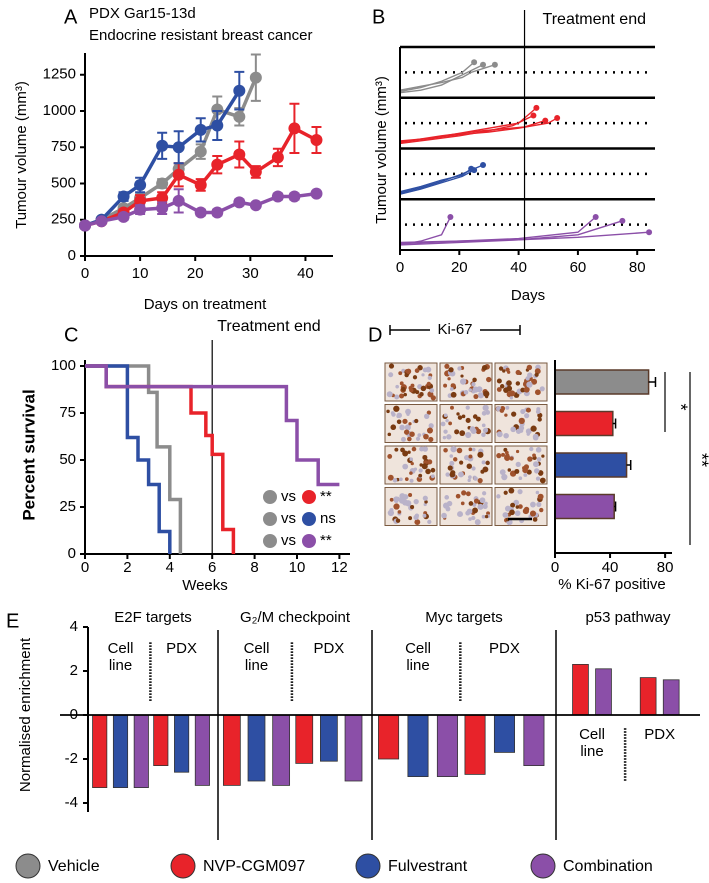 This screenshot has height=883, width=709. What do you see at coordinates (250, 273) in the screenshot?
I see `x-tick-label: 30` at bounding box center [250, 273].